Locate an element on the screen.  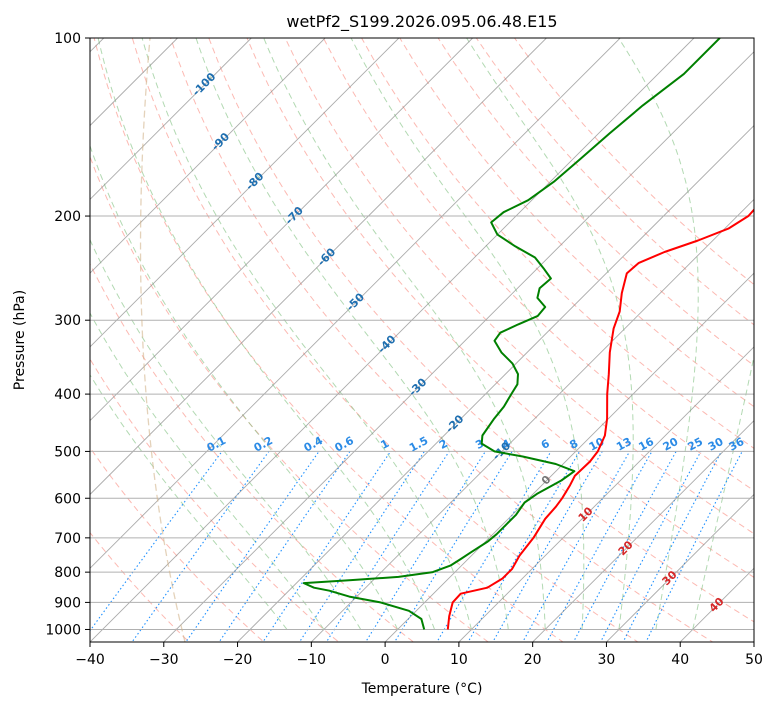
y-tick-label: 800 is located at coordinates (67, 573).